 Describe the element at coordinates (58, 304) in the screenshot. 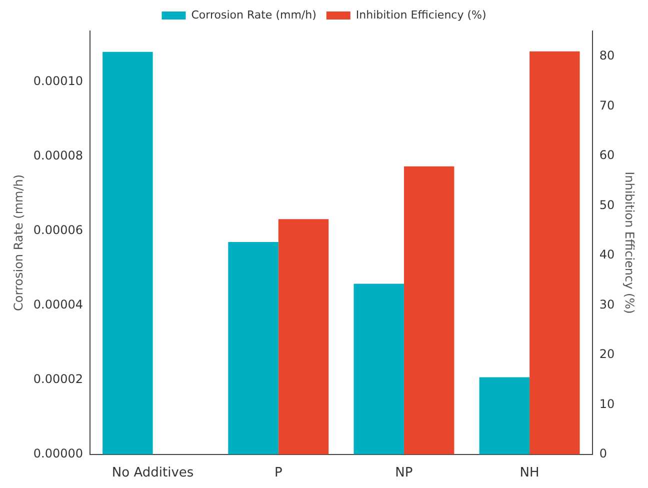

I see `y-tick-label: 0.00004` at that location.